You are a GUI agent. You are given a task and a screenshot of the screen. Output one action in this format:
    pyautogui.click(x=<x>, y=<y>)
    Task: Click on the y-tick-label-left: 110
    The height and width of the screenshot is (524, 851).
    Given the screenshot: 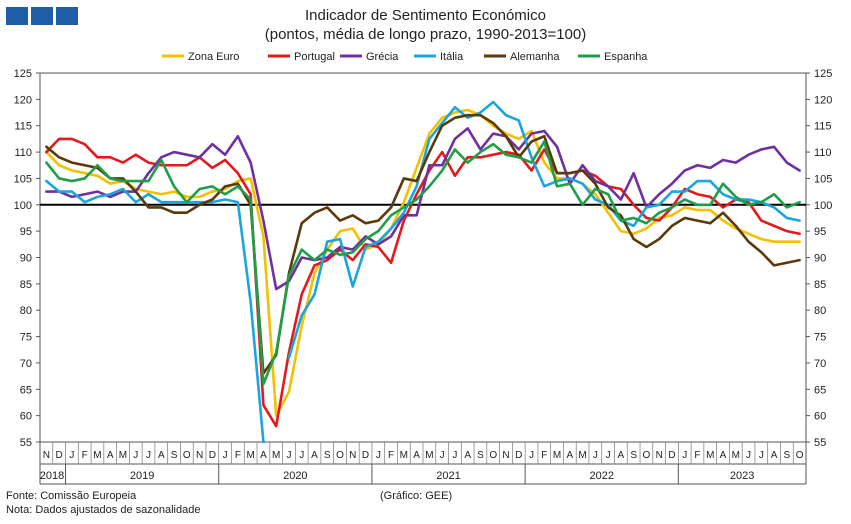 What is the action you would take?
    pyautogui.click(x=23, y=153)
    